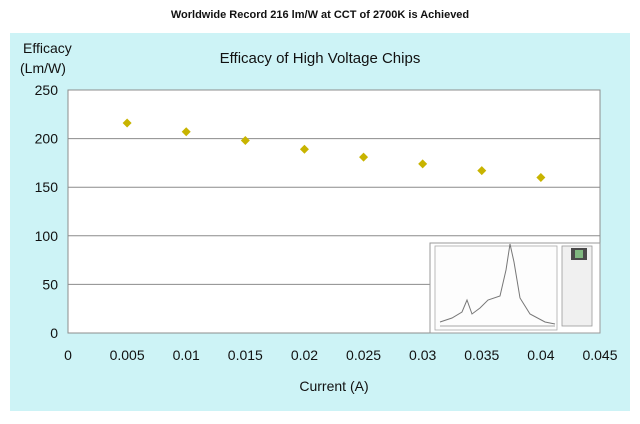 The width and height of the screenshot is (640, 424). I want to click on y-tick-label: 250, so click(47, 90).